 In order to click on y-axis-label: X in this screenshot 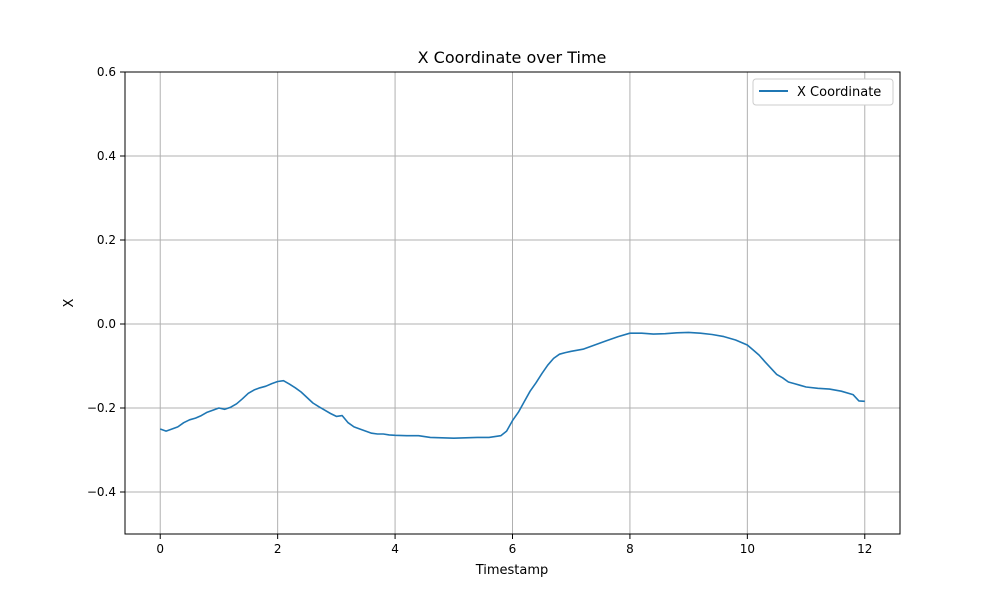, I will do `click(69, 302)`.